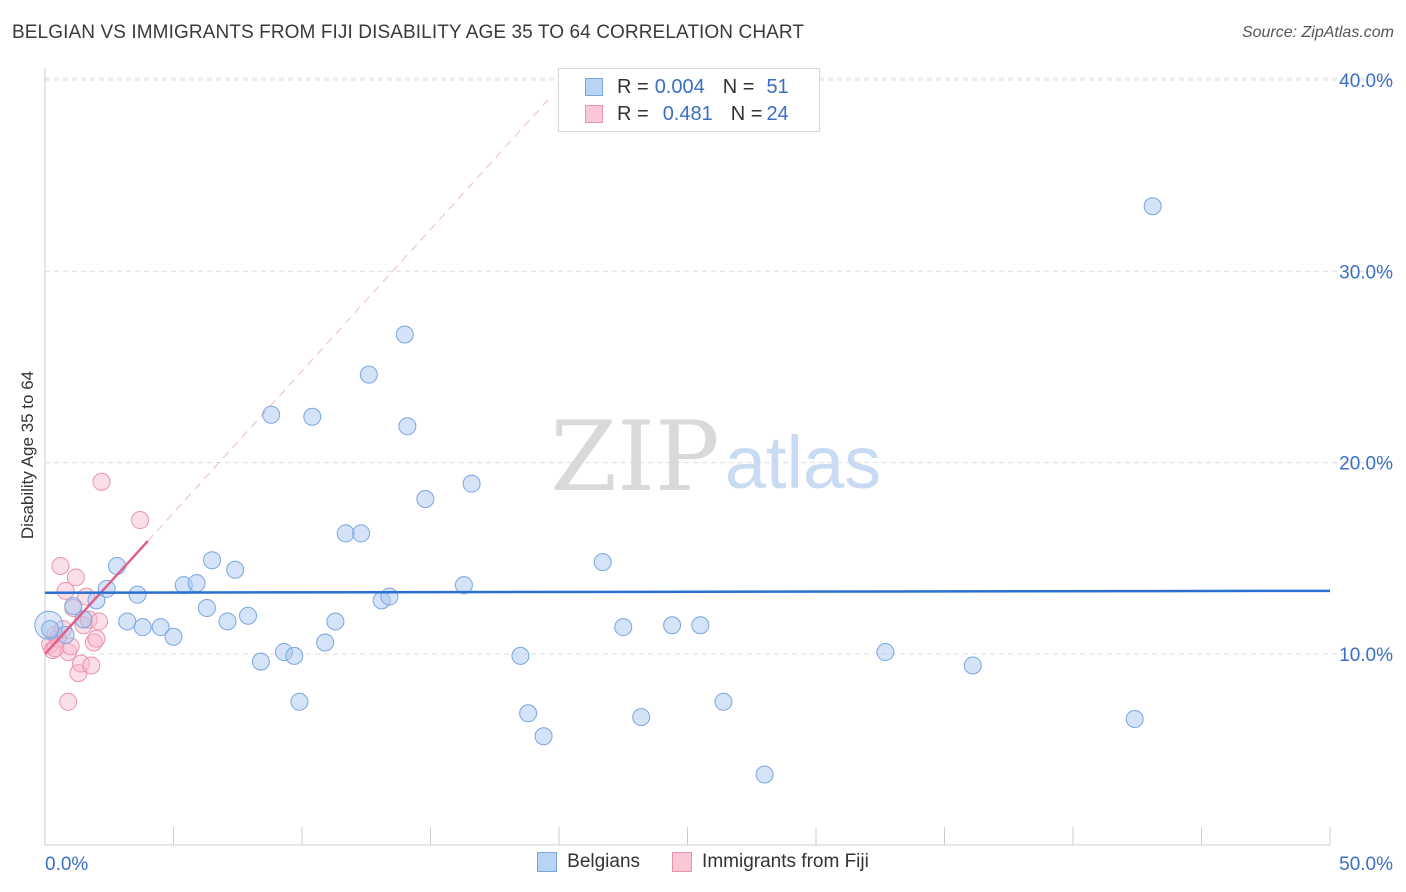  Describe the element at coordinates (594, 114) in the screenshot. I see `fiji-swatch` at that location.